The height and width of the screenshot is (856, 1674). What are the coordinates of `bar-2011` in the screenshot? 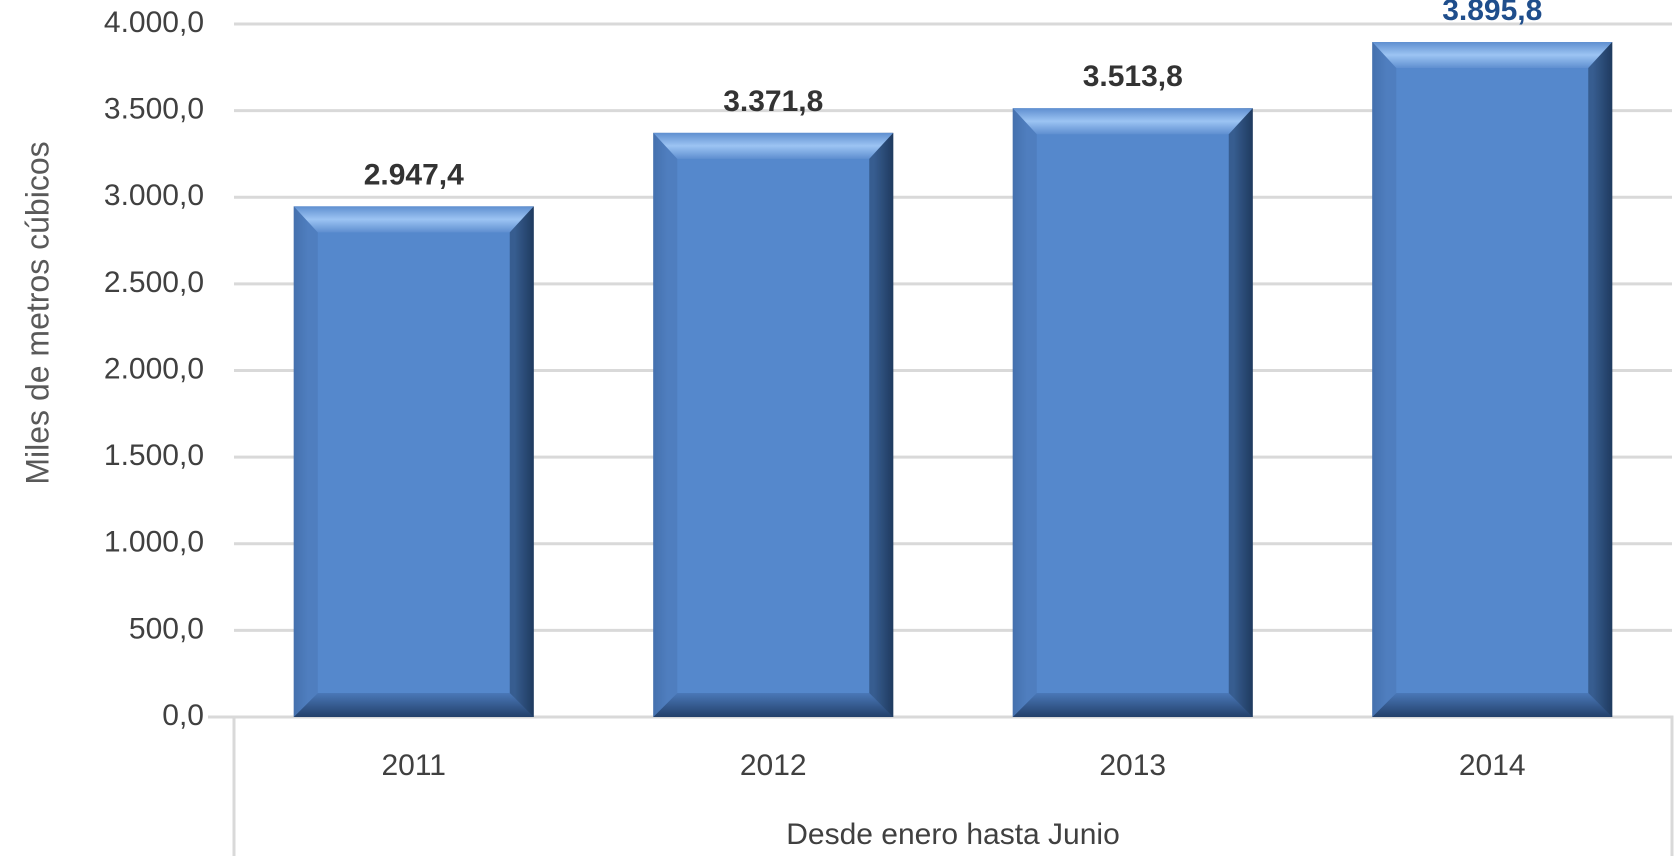 It's located at (413, 461).